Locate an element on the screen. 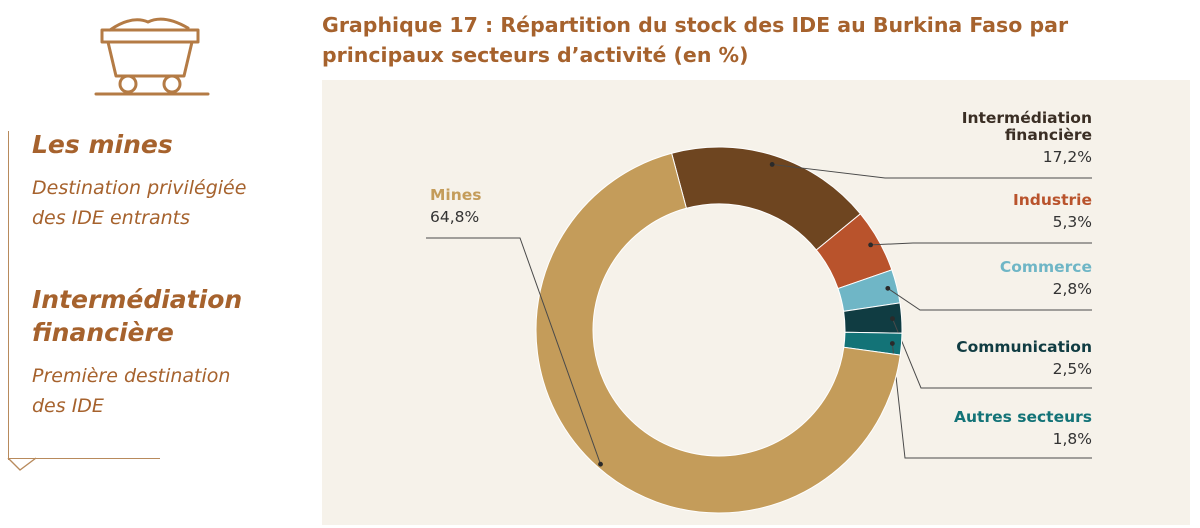 The height and width of the screenshot is (528, 1200). highlight-mines-description-line-2: des IDE entrants is located at coordinates (111, 218).